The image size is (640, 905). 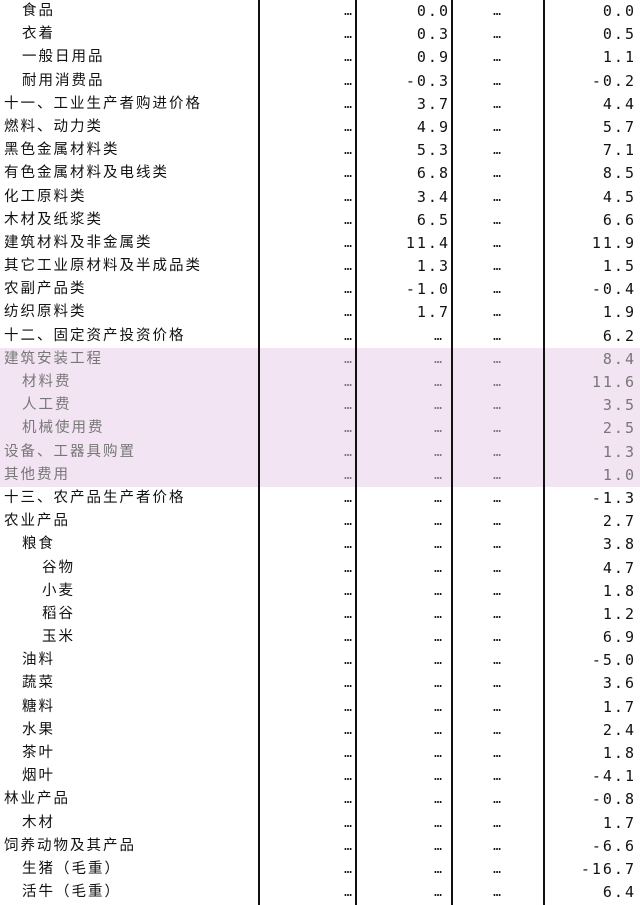 I want to click on row-label: 其它工业原材料及半成品类, so click(x=103, y=266).